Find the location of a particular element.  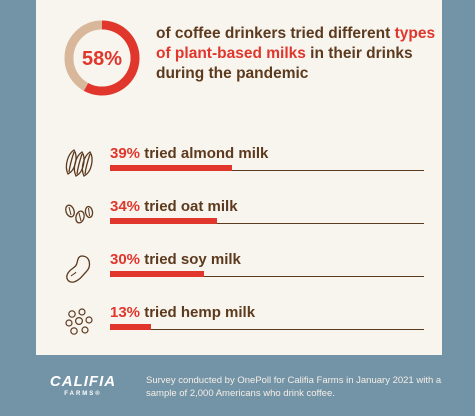

califia-farms-logo: CALIFIA FARMS® is located at coordinates (83, 386).